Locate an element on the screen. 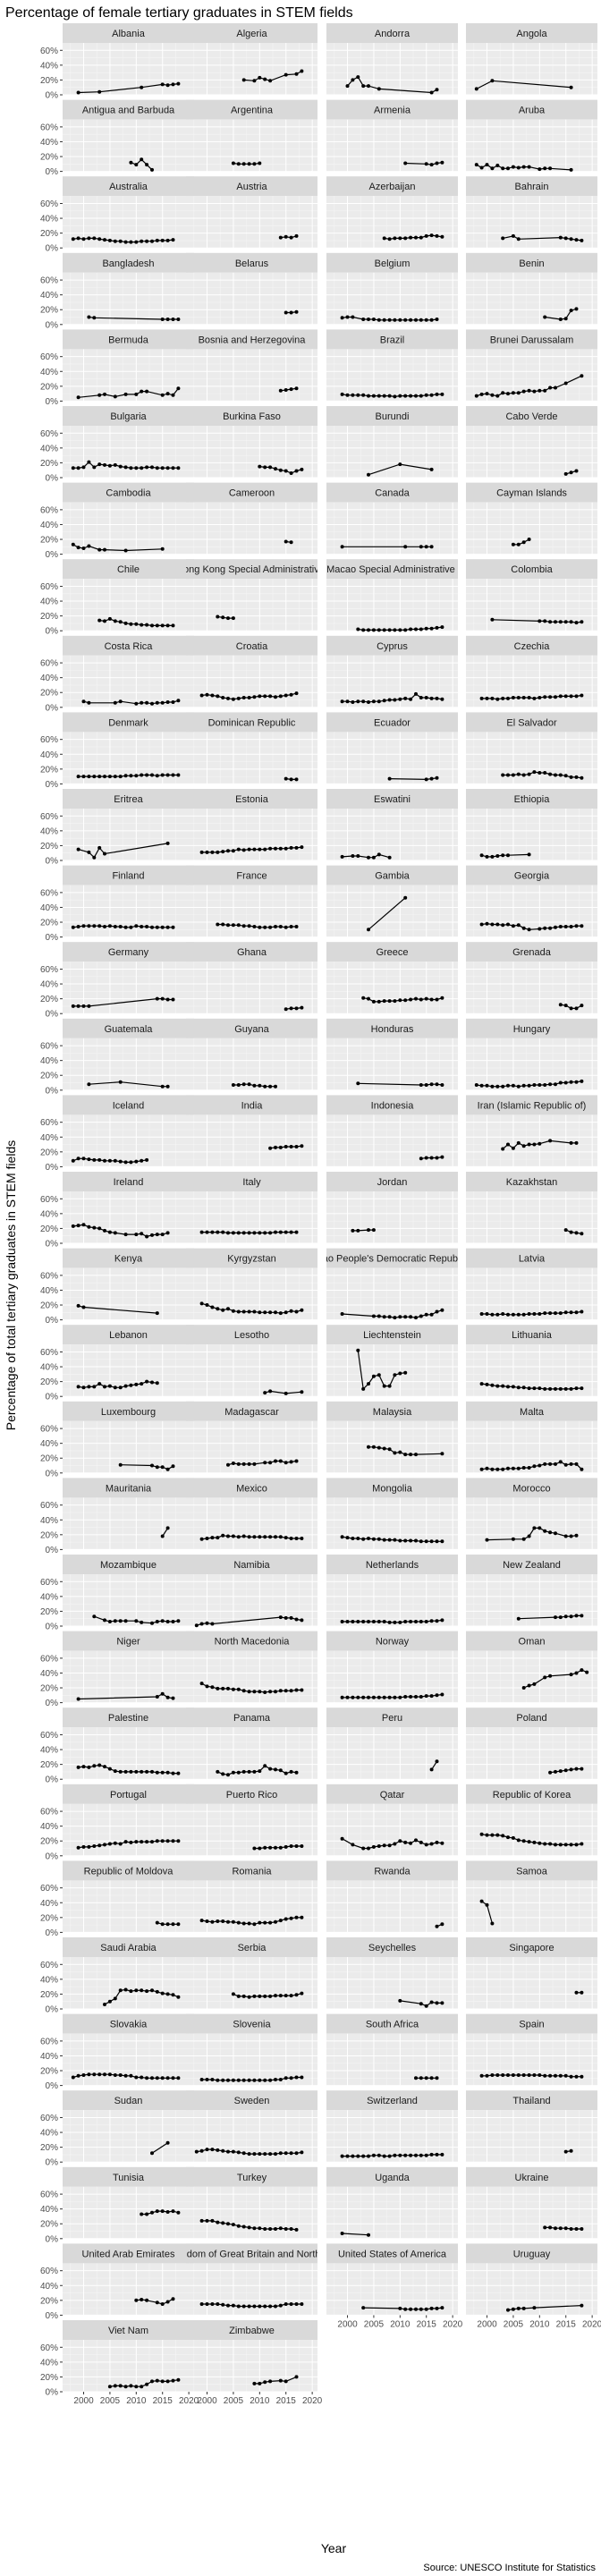 The image size is (601, 2576). facet-panel: Canada is located at coordinates (392, 518).